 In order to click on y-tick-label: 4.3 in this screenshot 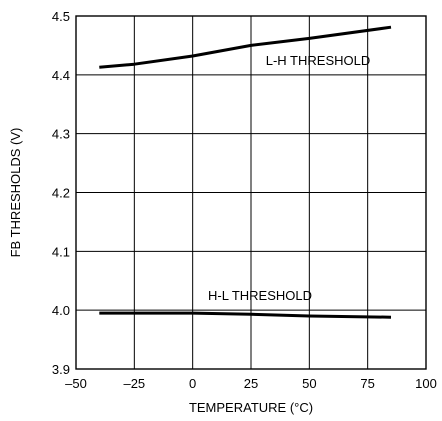, I will do `click(61, 134)`.